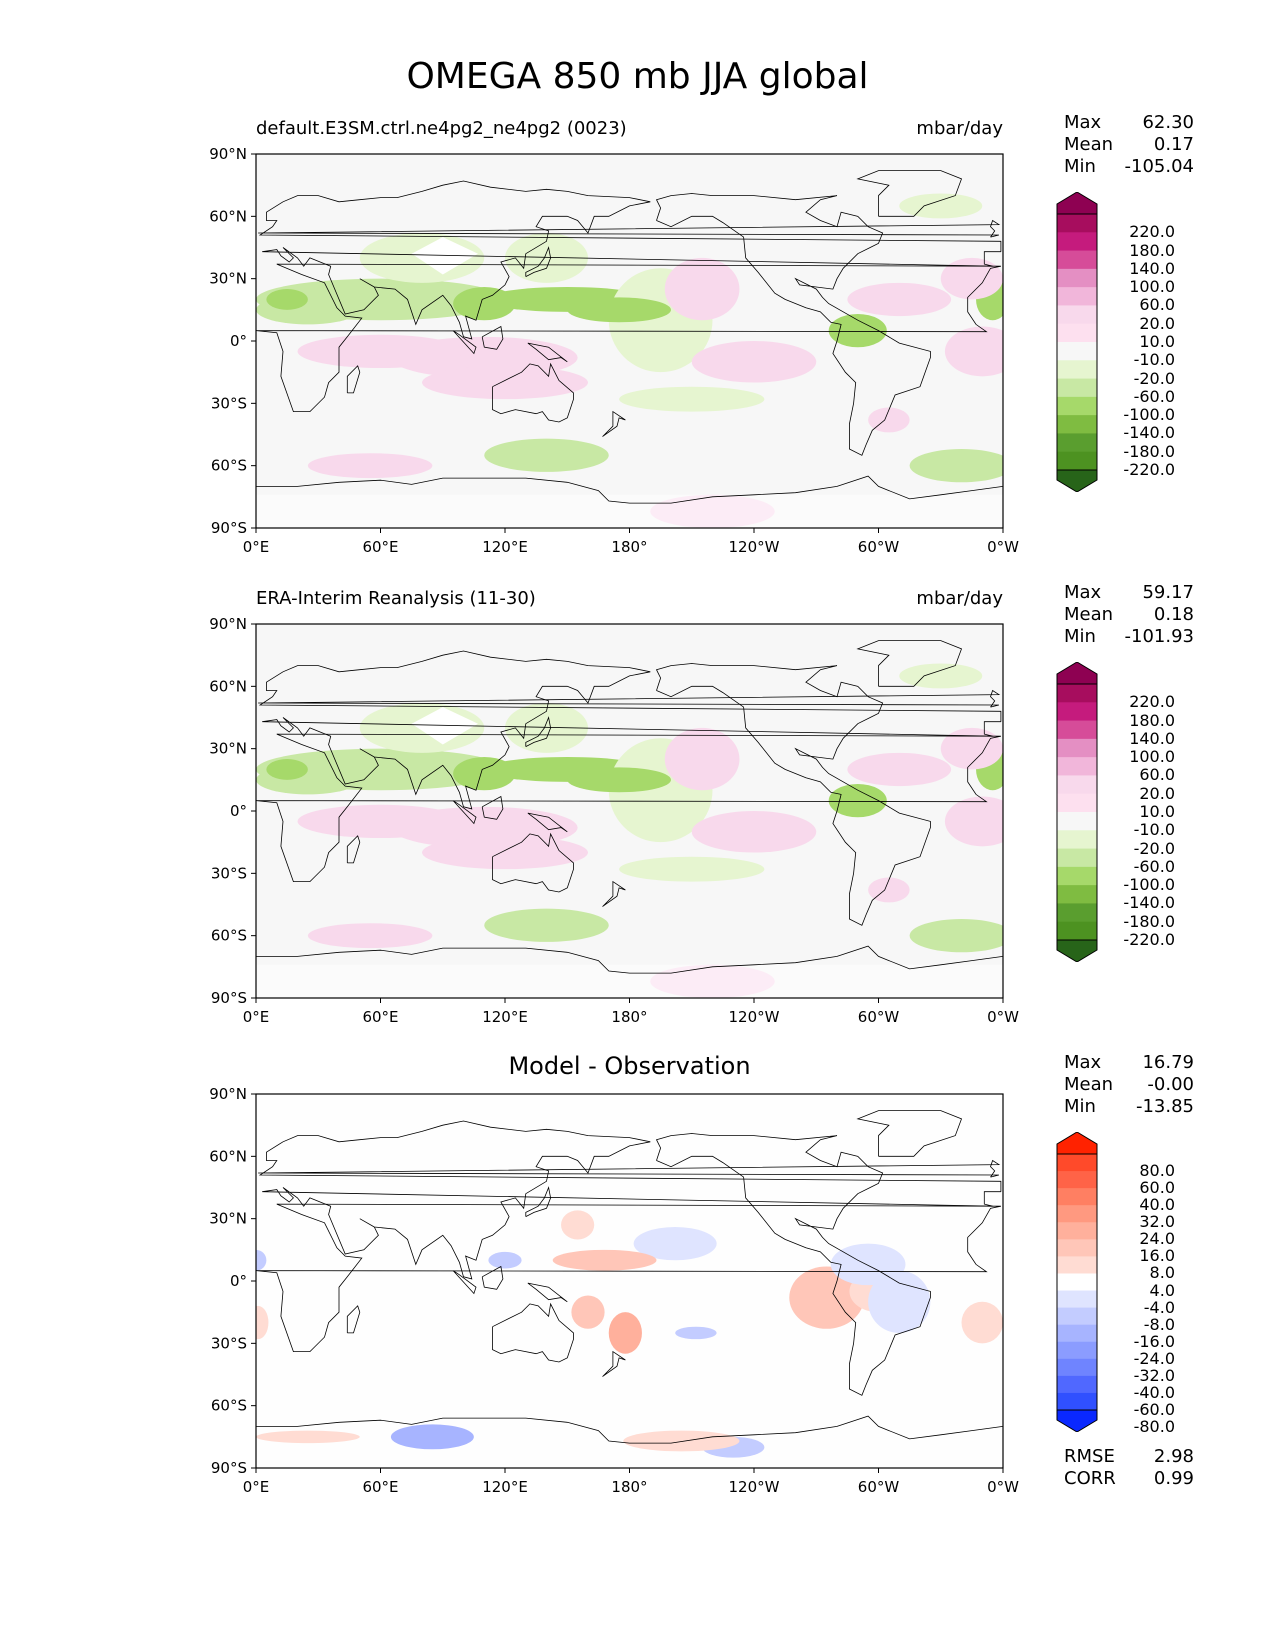 This screenshot has height=1650, width=1275. I want to click on stat-mean: Mean -0.00, so click(1129, 1084).